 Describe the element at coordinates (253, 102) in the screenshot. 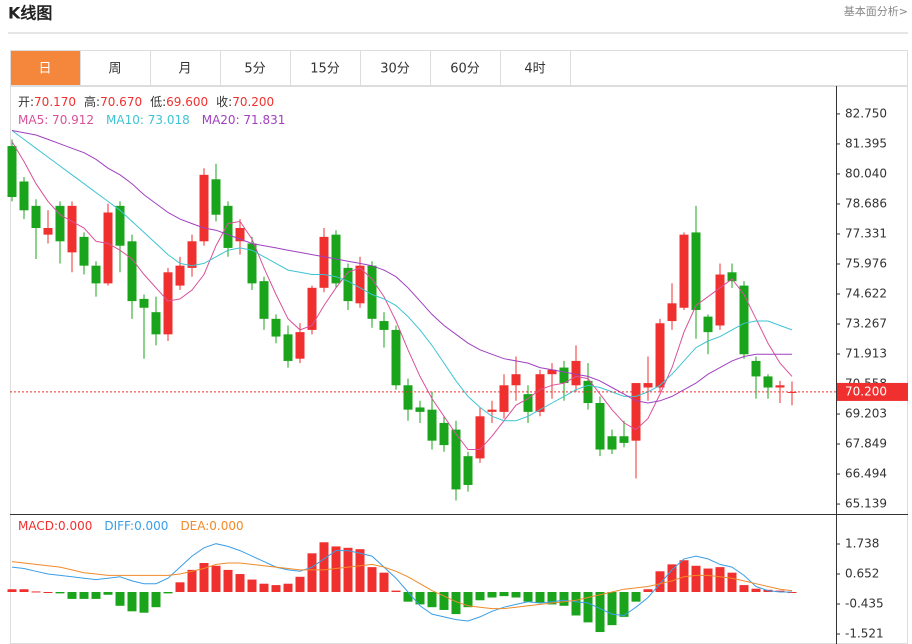

I see `ohlc-value: 70.200` at that location.